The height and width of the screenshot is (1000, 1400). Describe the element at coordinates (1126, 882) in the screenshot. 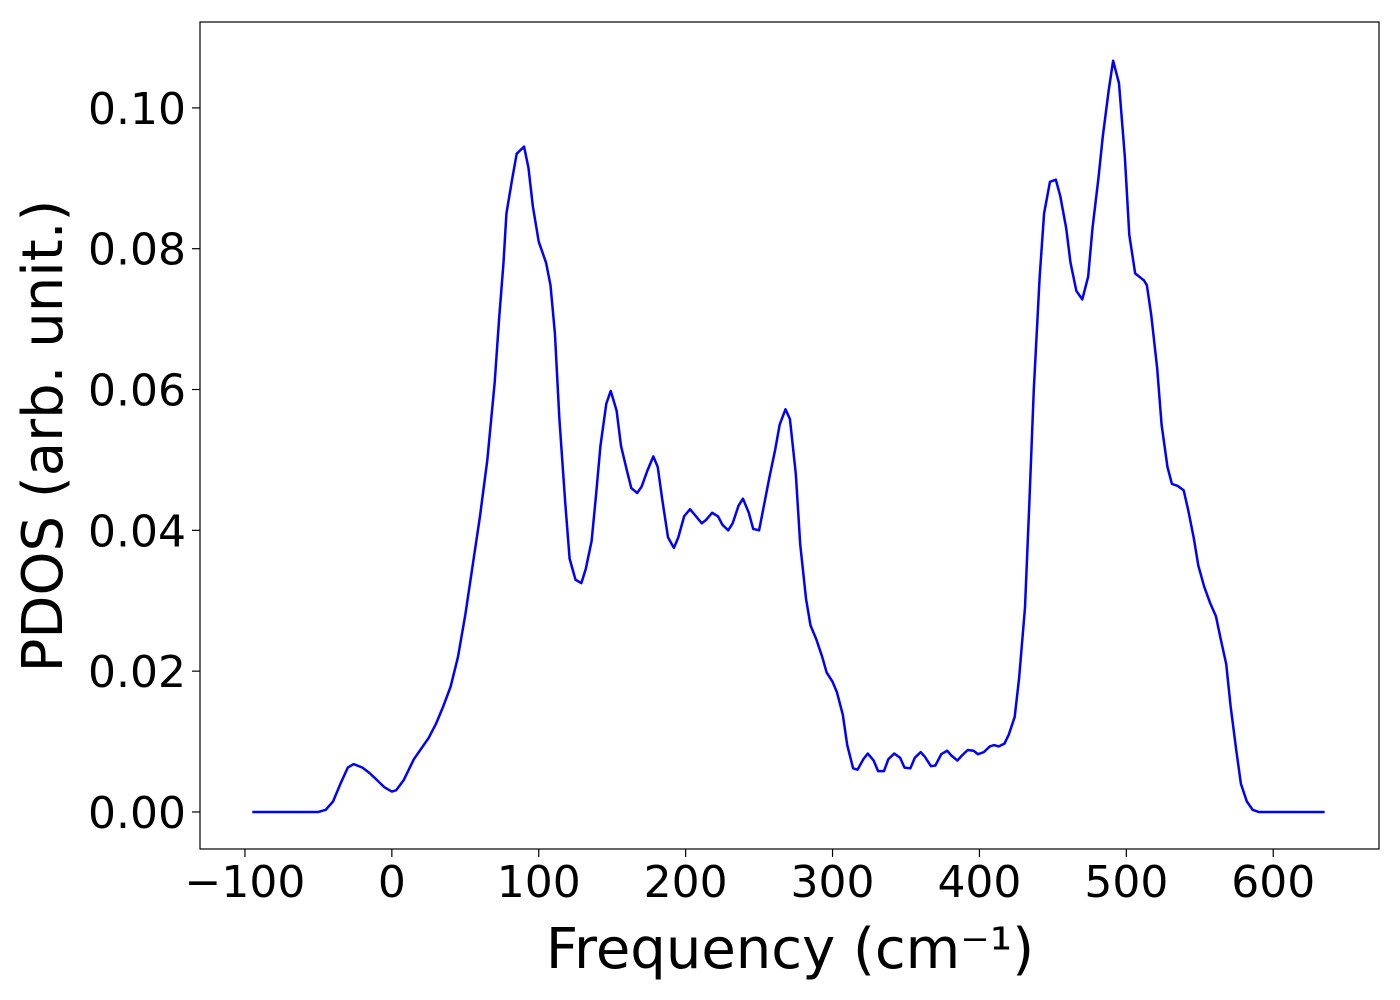

I see `x-tick-label: 500` at that location.